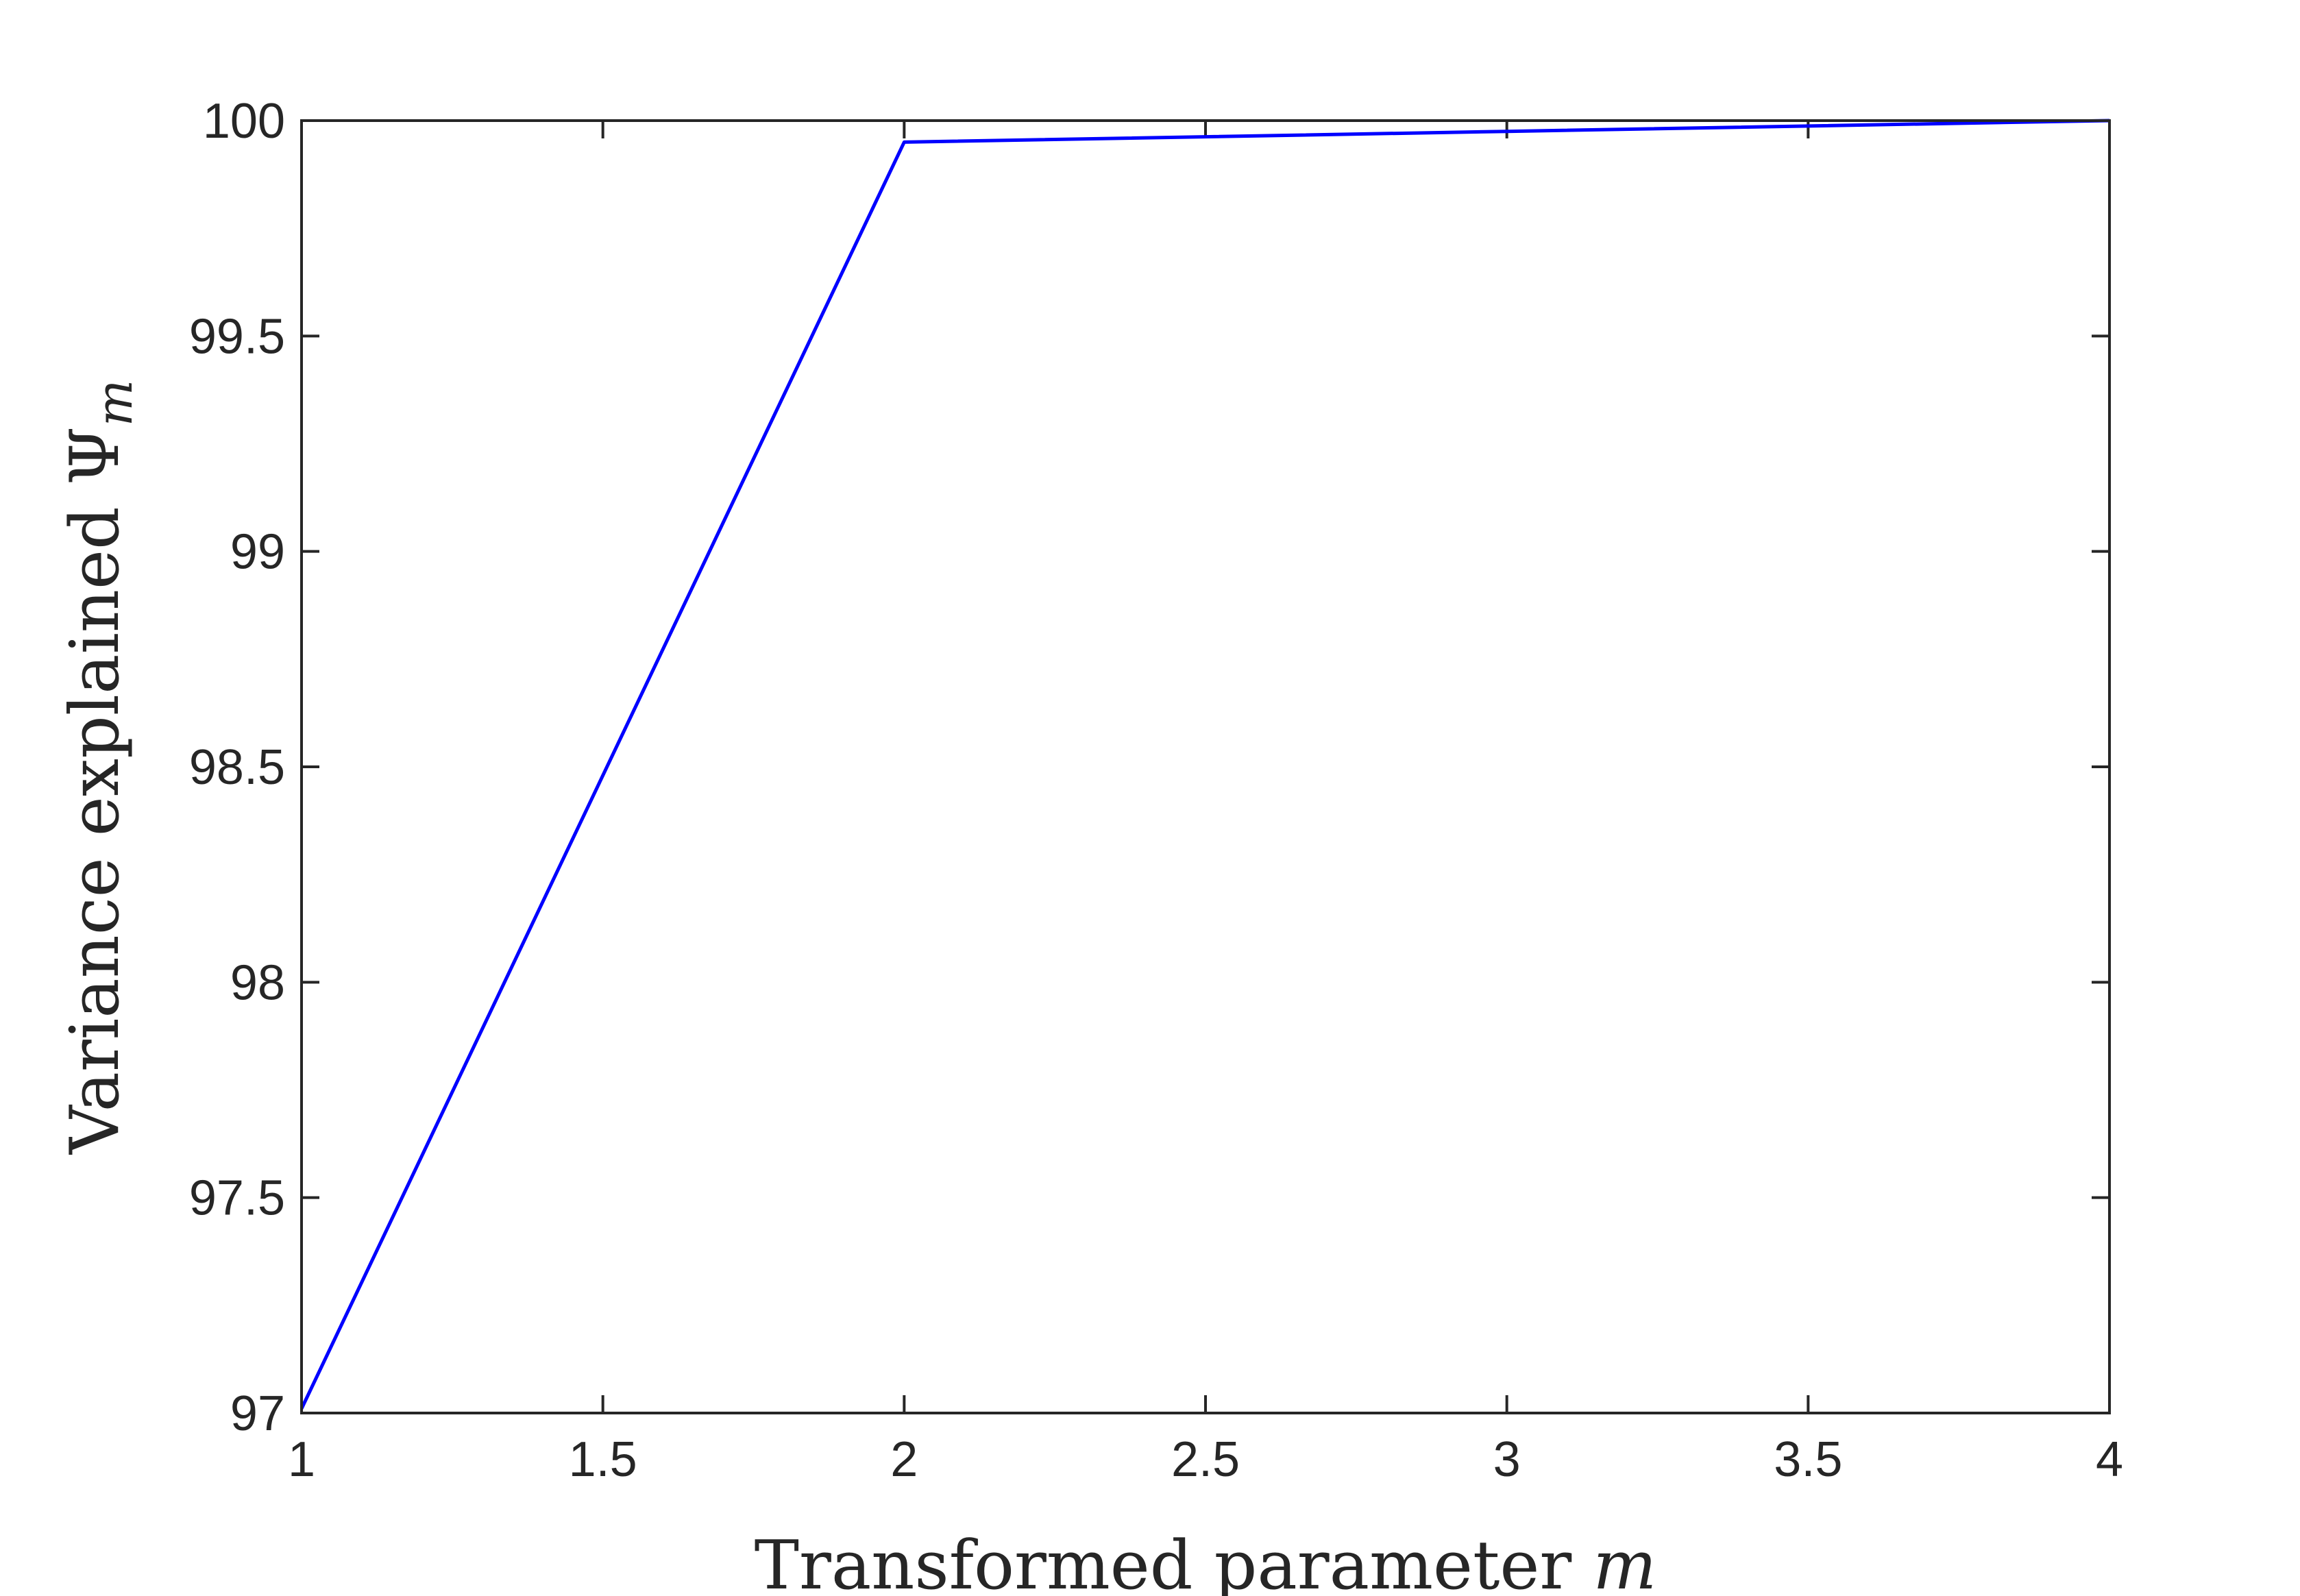  I want to click on x-tick-label: 3.5, so click(1808, 1459).